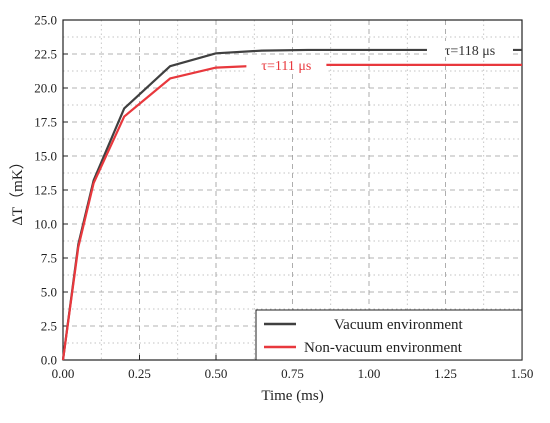 This screenshot has height=423, width=550. What do you see at coordinates (49, 360) in the screenshot?
I see `y-tick-label: 0.0` at bounding box center [49, 360].